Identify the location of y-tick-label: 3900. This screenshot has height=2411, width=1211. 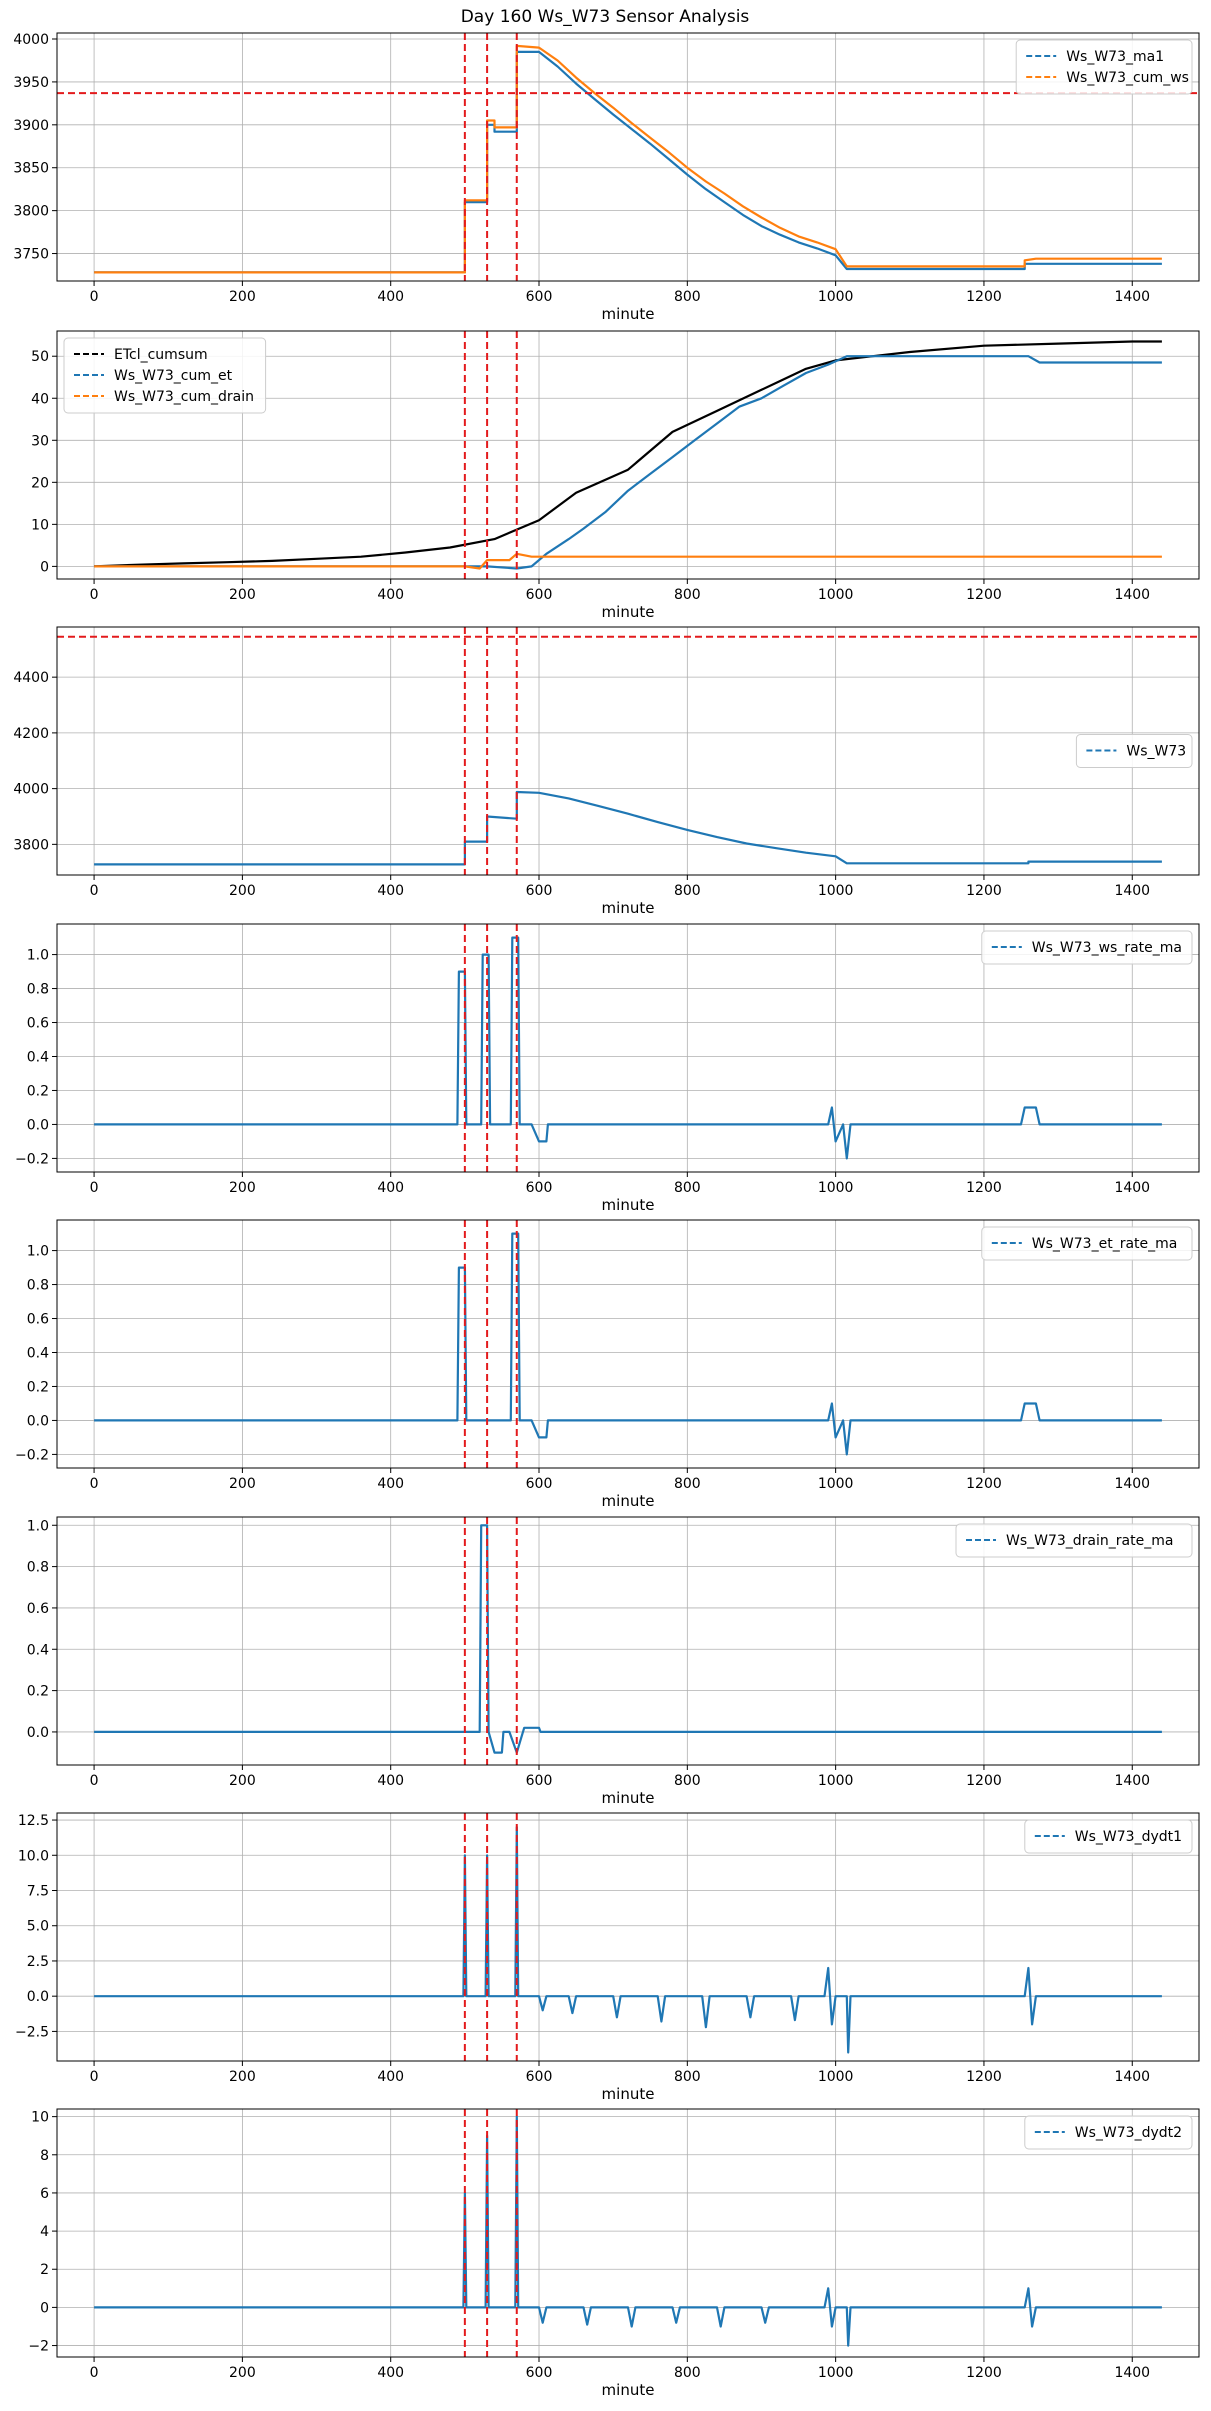
(31, 126).